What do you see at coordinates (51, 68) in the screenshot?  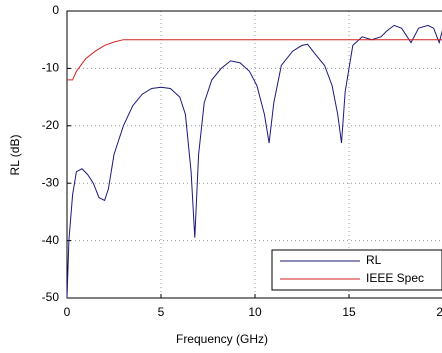 I see `y-tick-label: -10` at bounding box center [51, 68].